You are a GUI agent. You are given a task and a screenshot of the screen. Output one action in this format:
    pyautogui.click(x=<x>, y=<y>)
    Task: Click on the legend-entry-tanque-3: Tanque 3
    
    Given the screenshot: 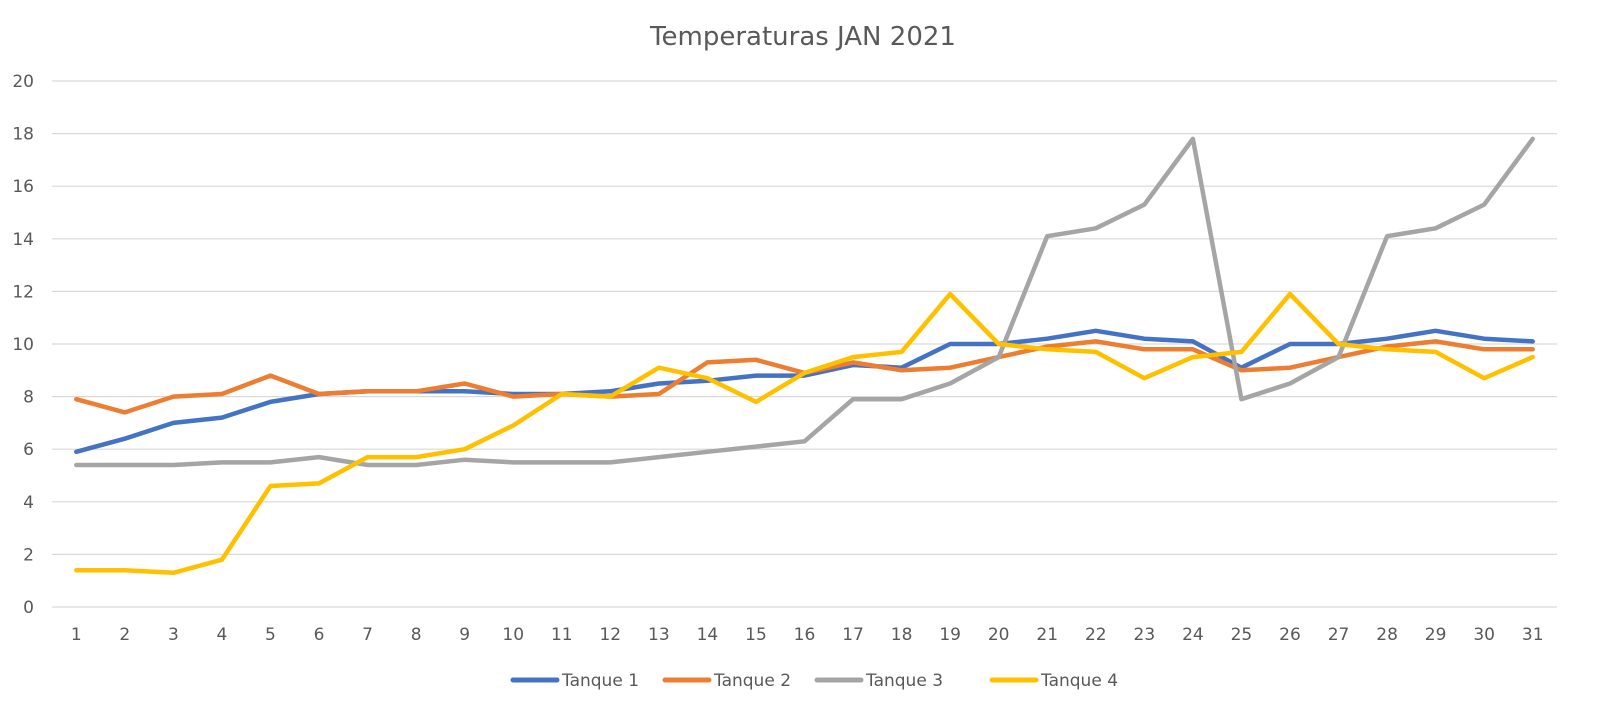 What is the action you would take?
    pyautogui.click(x=878, y=681)
    